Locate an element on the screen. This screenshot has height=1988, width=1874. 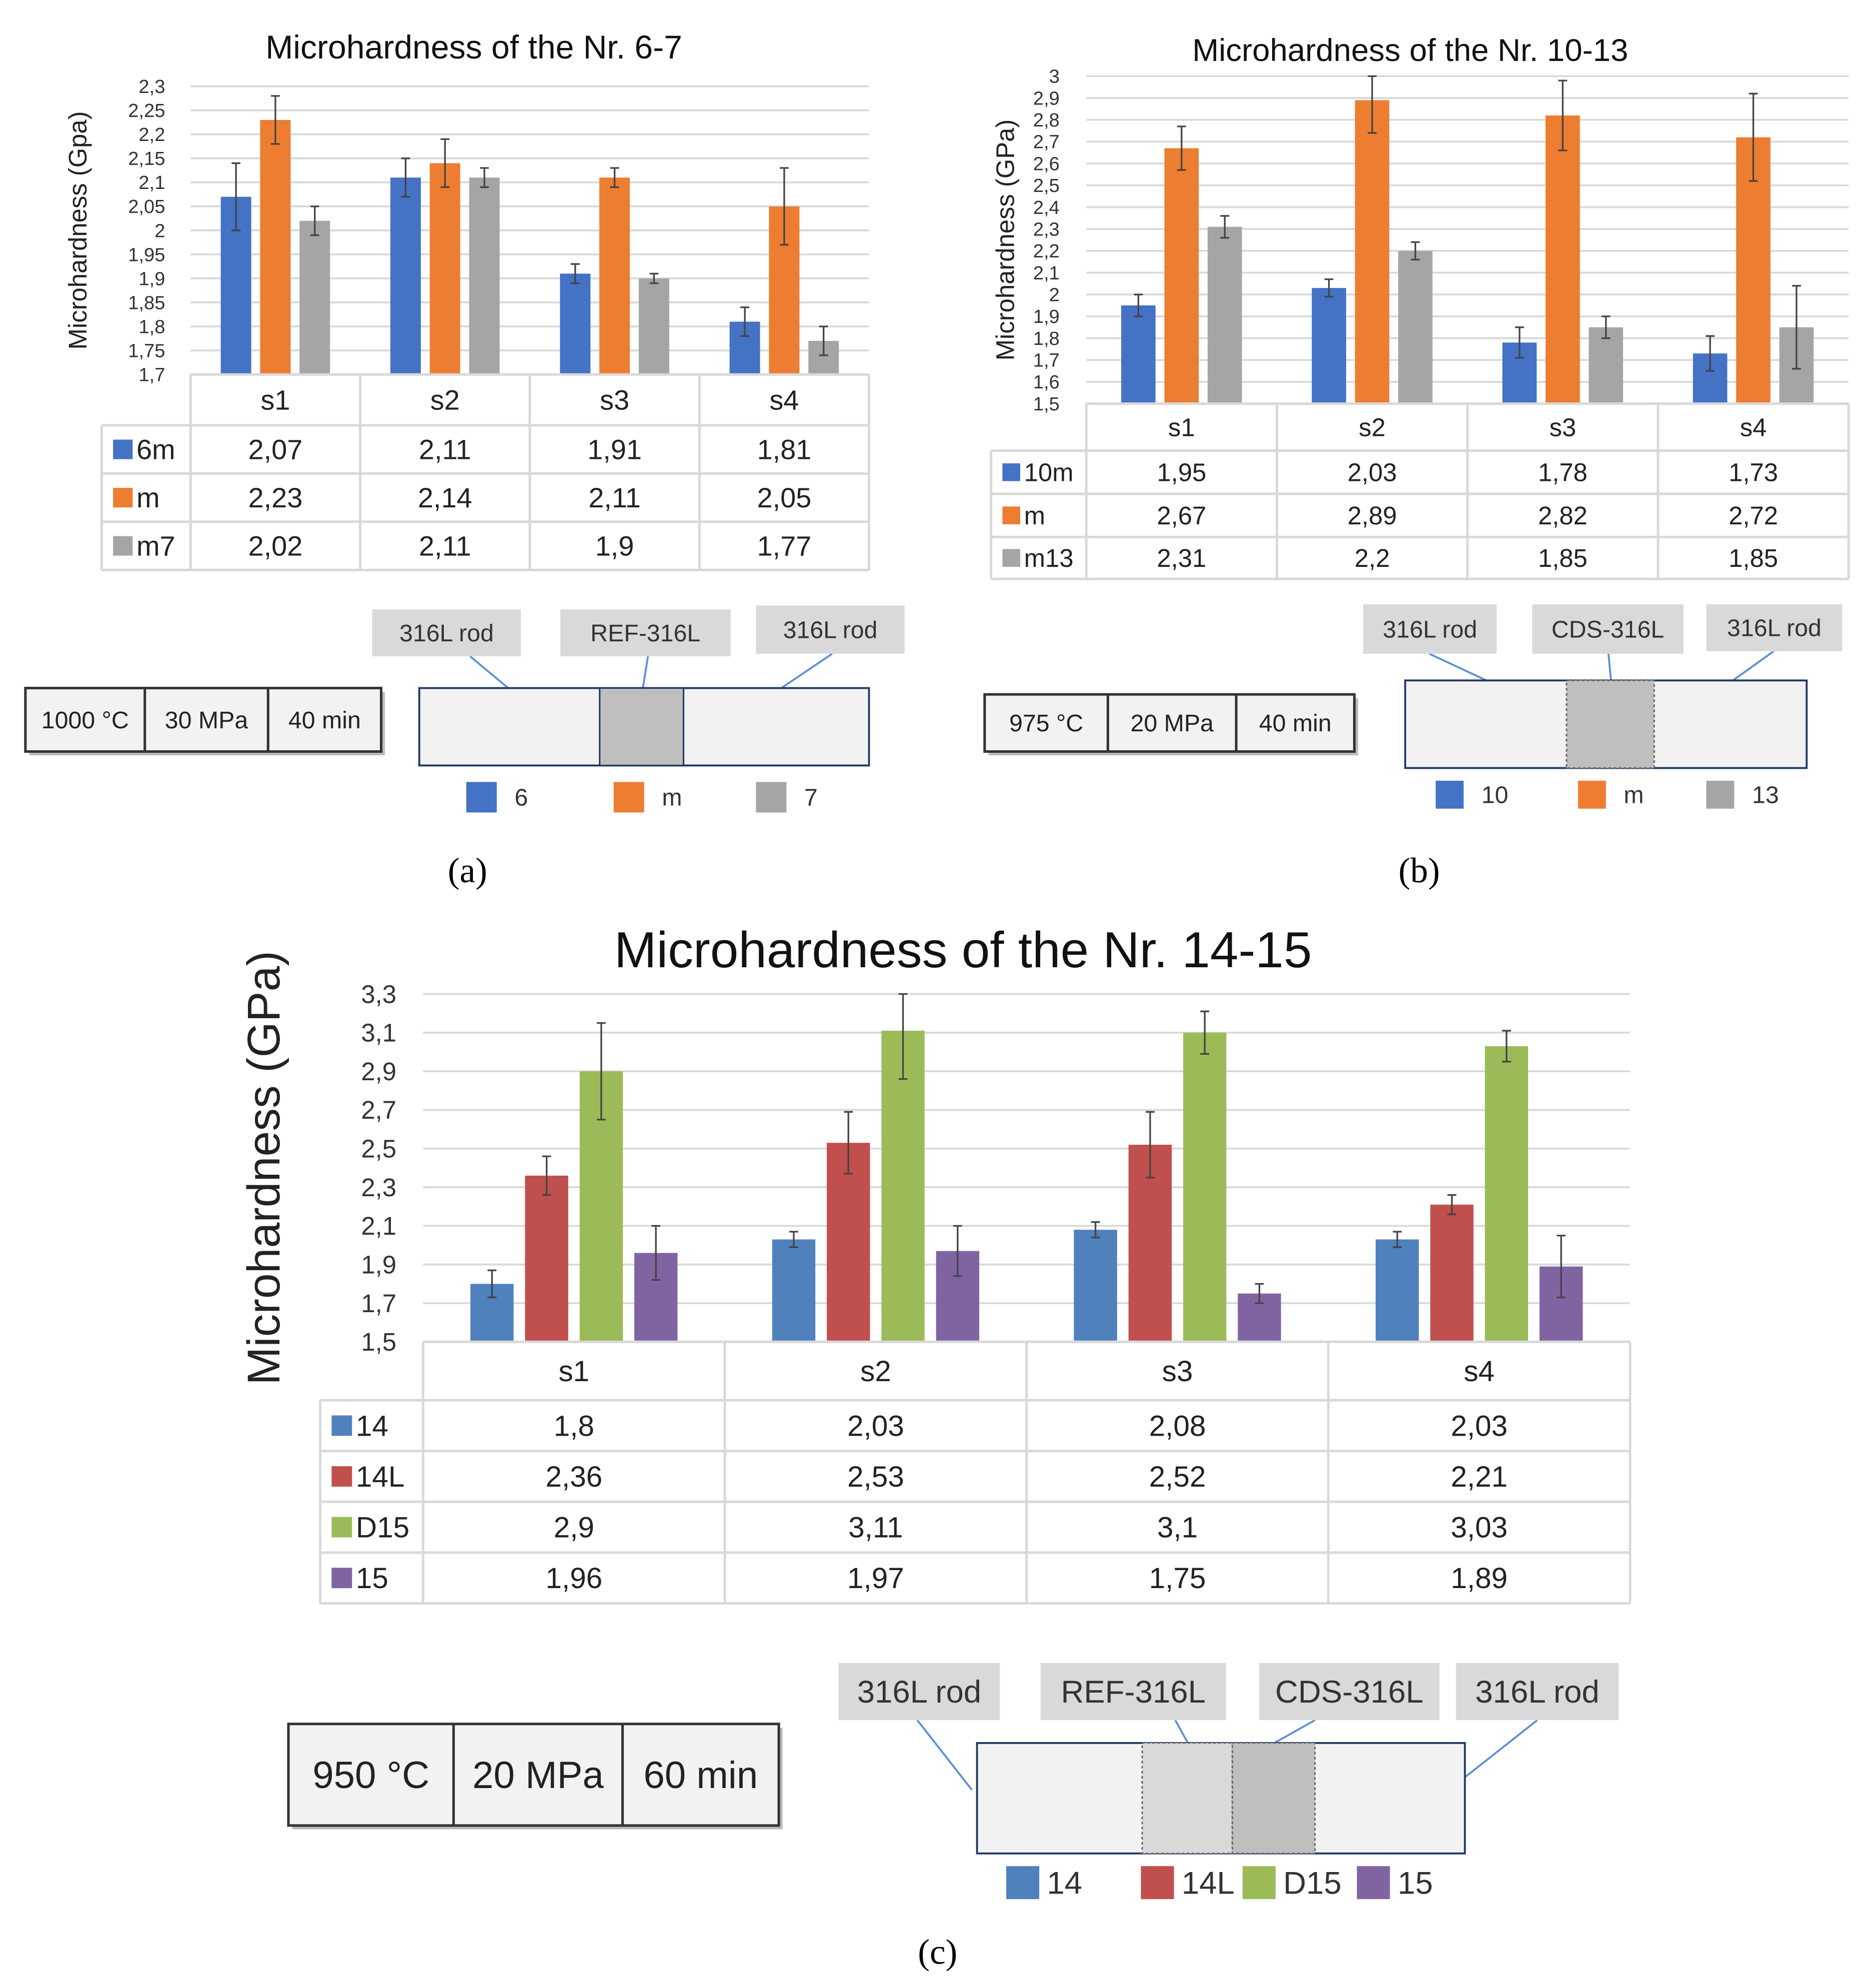
y-tick-label: 2,15 is located at coordinates (146, 158).